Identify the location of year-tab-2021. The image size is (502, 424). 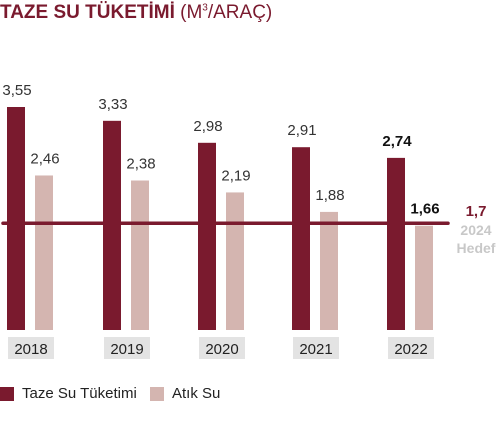
(316, 348).